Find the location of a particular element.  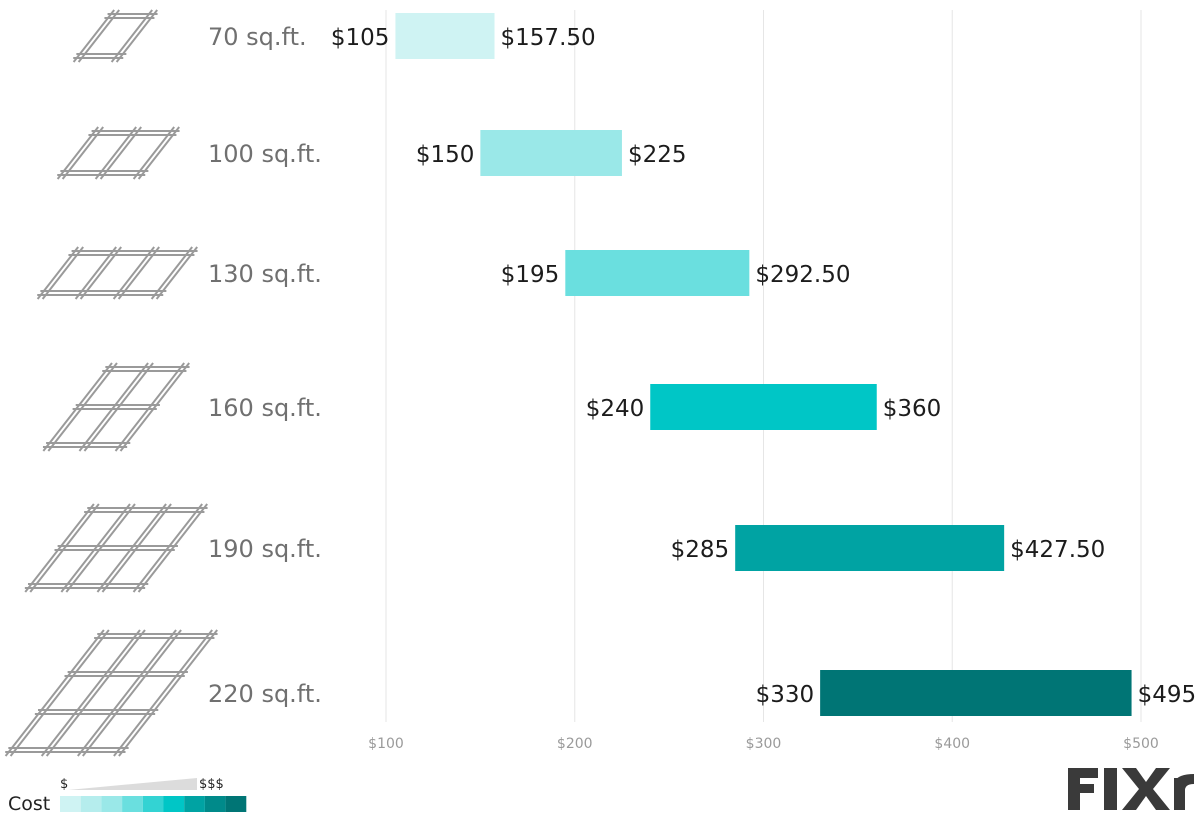

high-value-label: $292.50 is located at coordinates (802, 275).